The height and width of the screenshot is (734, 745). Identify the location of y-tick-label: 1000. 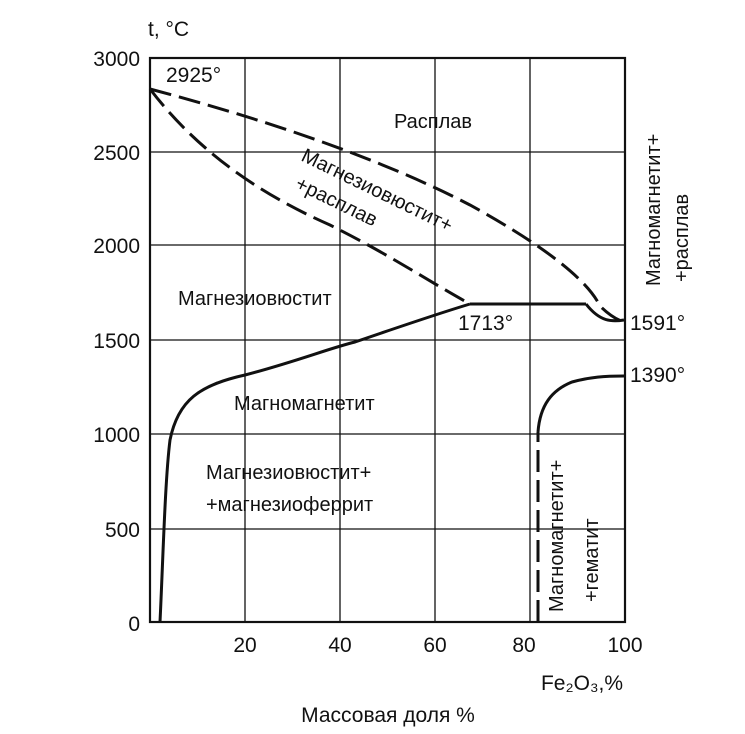
(116, 435).